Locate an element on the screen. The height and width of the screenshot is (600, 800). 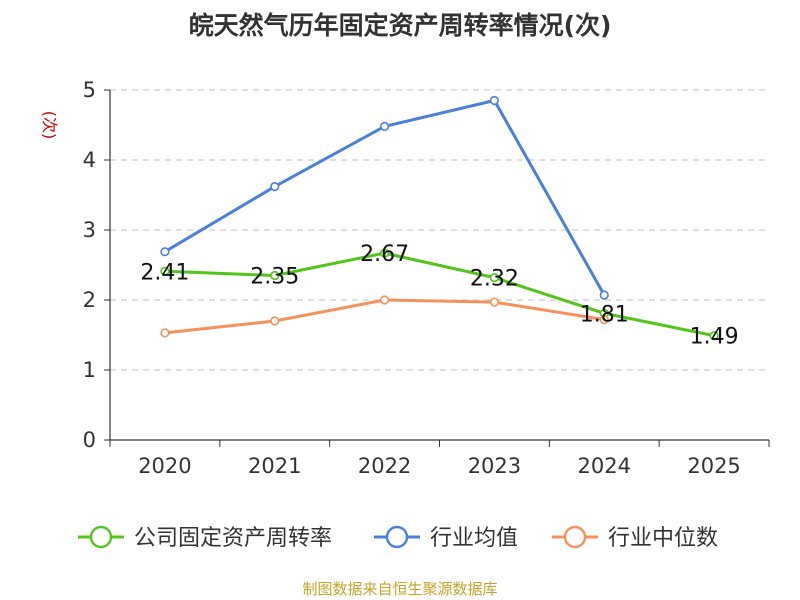
legend-label: 行业均值 is located at coordinates (474, 538).